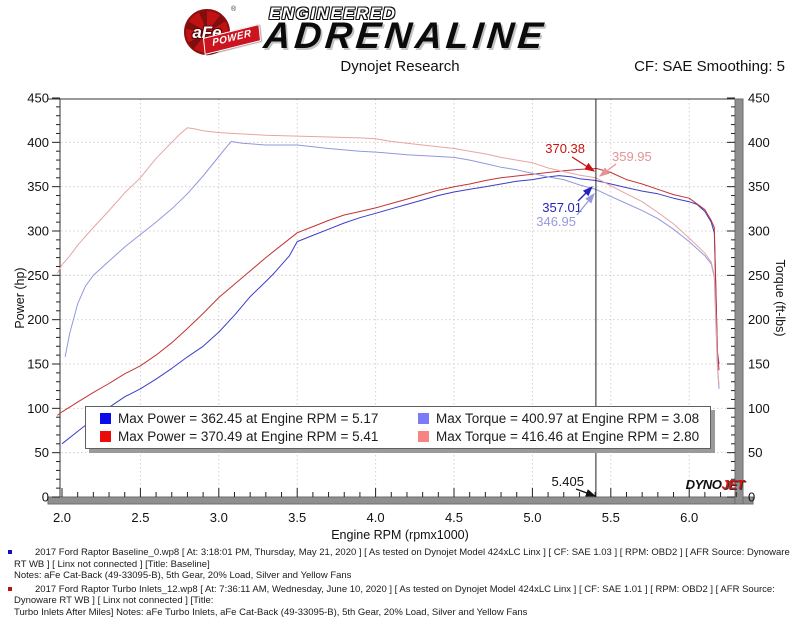 The height and width of the screenshot is (620, 800). Describe the element at coordinates (703, 485) in the screenshot. I see `dynojet-logo-part1: DYNO` at that location.